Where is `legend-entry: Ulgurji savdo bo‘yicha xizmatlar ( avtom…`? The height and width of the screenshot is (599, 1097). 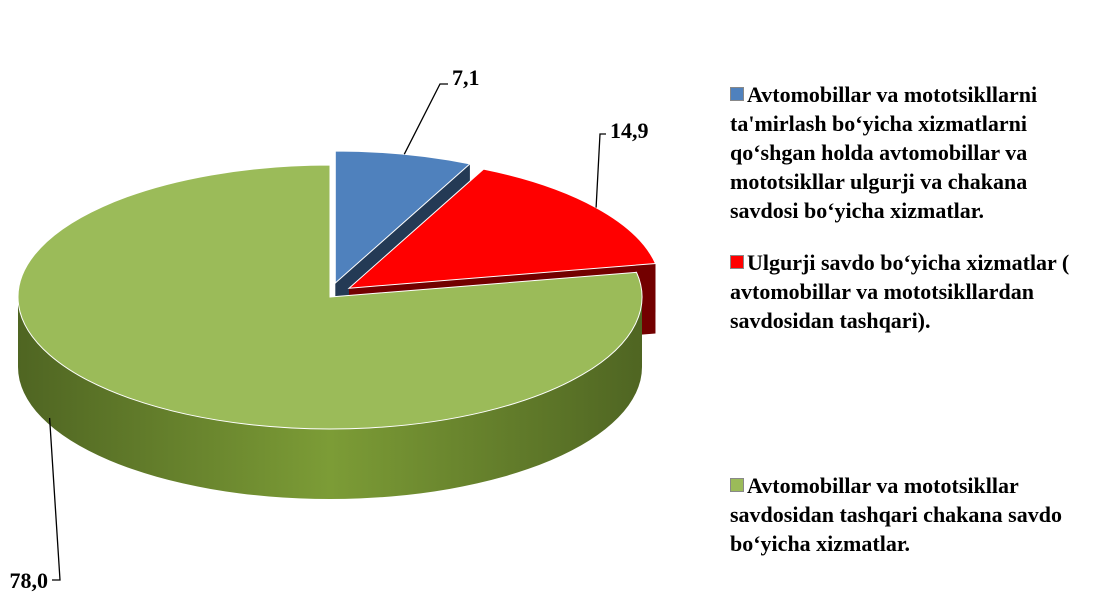
legend-entry: Ulgurji savdo bo‘yicha xizmatlar ( avtom… is located at coordinates (911, 291).